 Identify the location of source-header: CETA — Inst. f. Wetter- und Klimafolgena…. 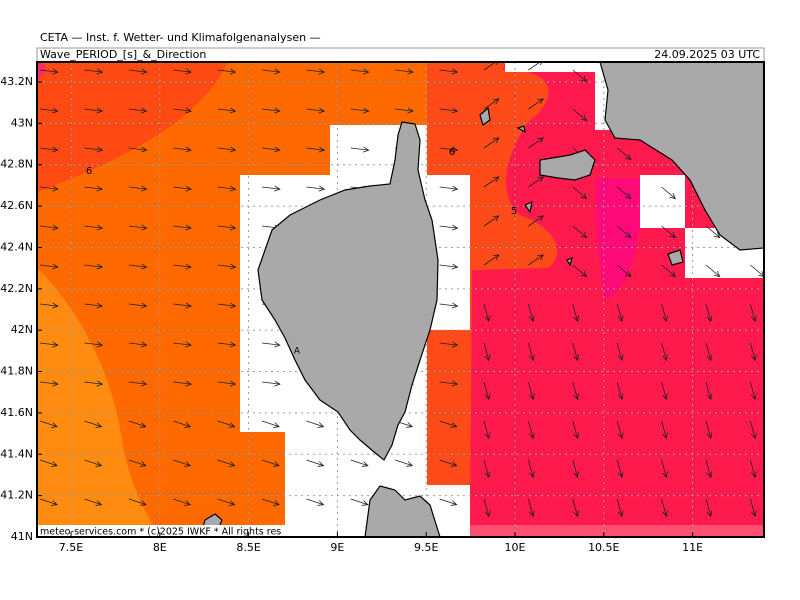
(180, 37).